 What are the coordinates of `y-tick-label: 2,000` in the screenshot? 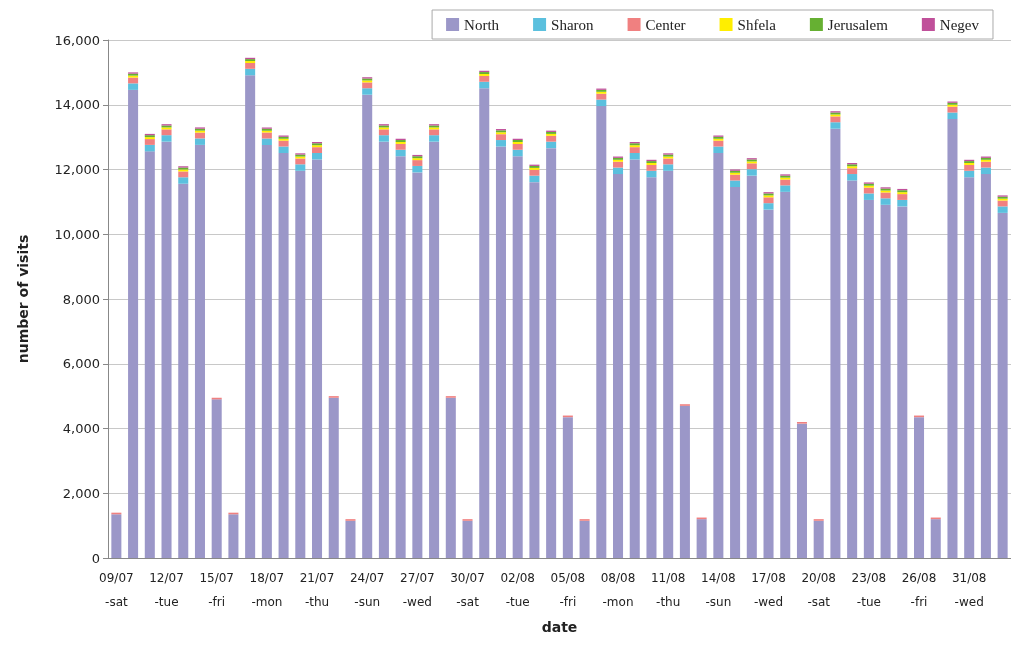 It's located at (81, 493).